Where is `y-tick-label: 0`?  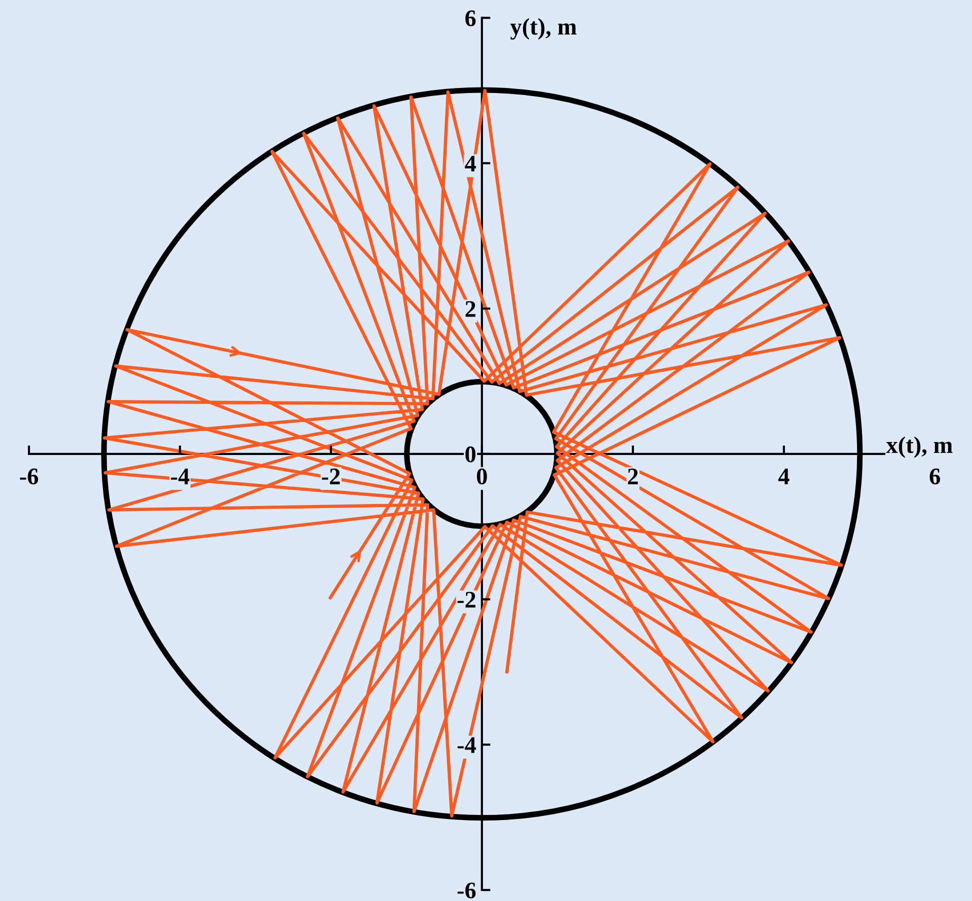
y-tick-label: 0 is located at coordinates (470, 454).